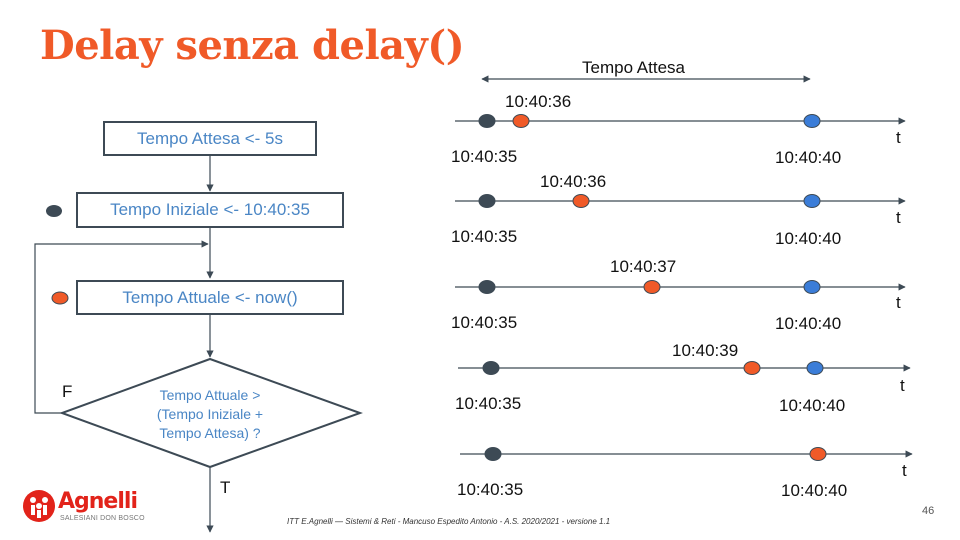 The height and width of the screenshot is (540, 960). I want to click on end-time-4: 10:40:40, so click(812, 405).